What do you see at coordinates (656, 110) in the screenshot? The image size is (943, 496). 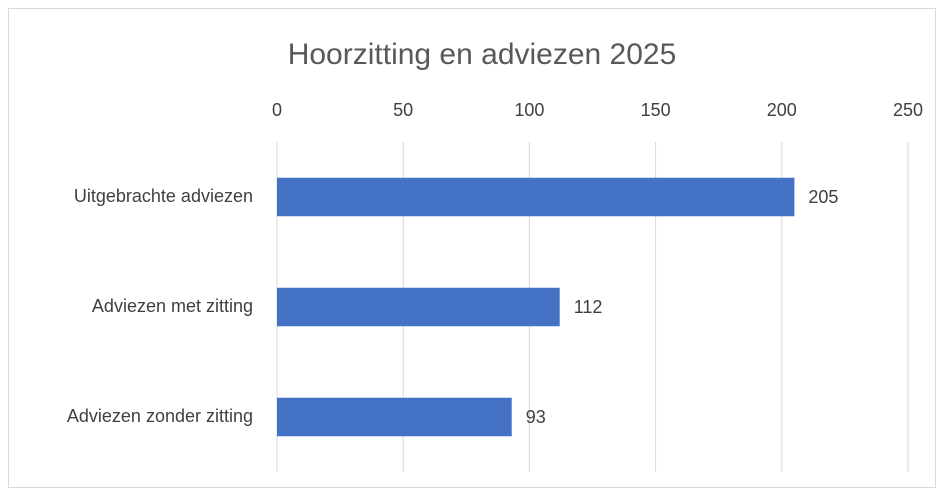 I see `x-tick-label: 150` at bounding box center [656, 110].